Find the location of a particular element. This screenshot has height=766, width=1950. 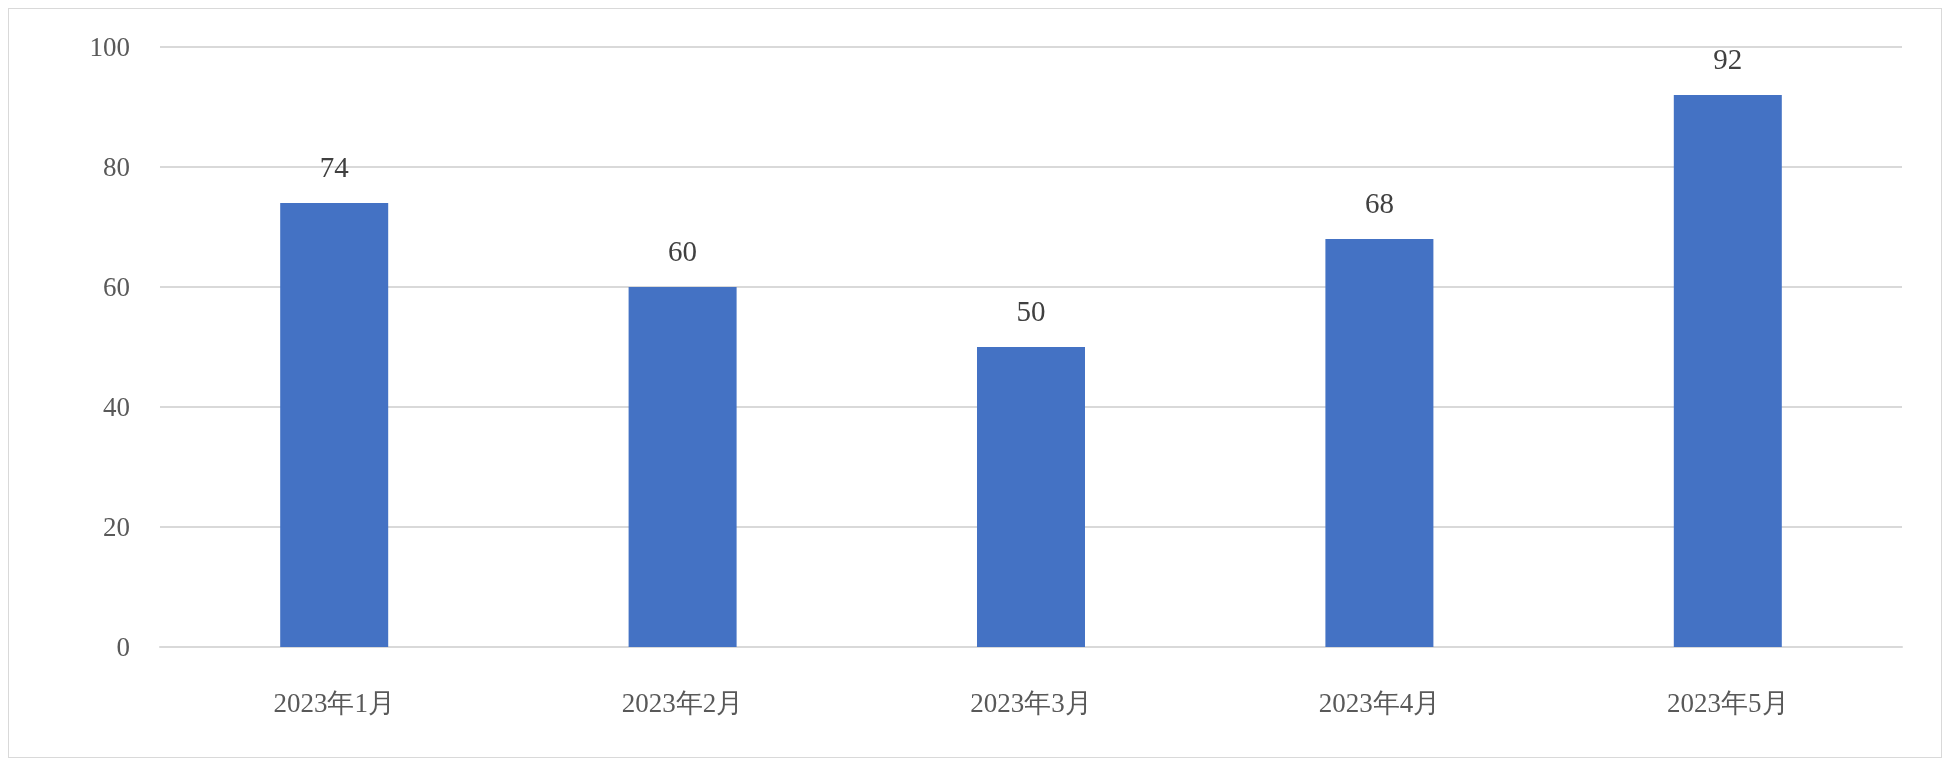

data-label: 68 is located at coordinates (1379, 202).